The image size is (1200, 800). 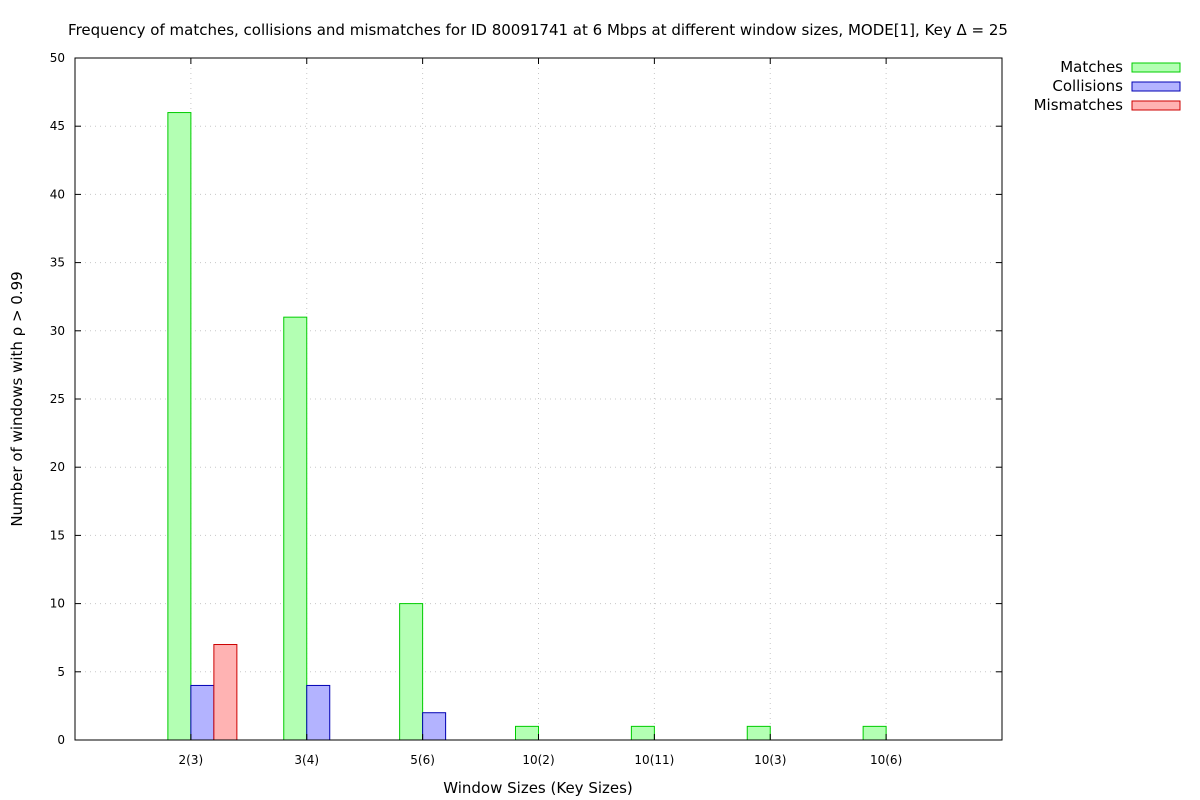 I want to click on y-tick-label: 5, so click(x=61, y=672).